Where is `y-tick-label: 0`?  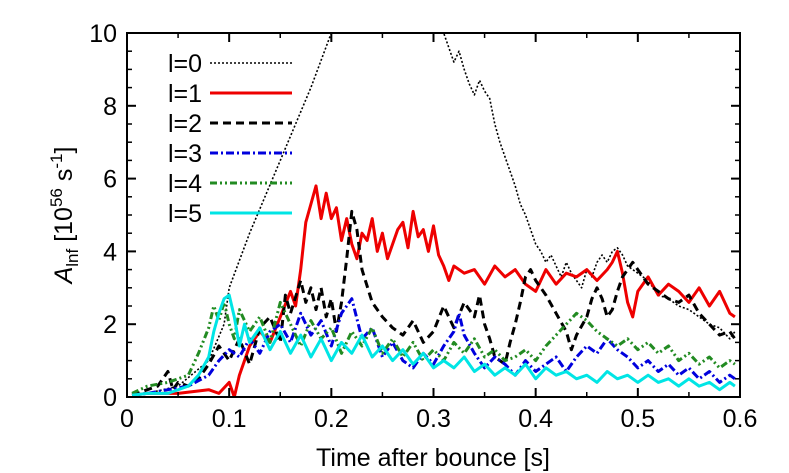
y-tick-label: 0 is located at coordinates (110, 398).